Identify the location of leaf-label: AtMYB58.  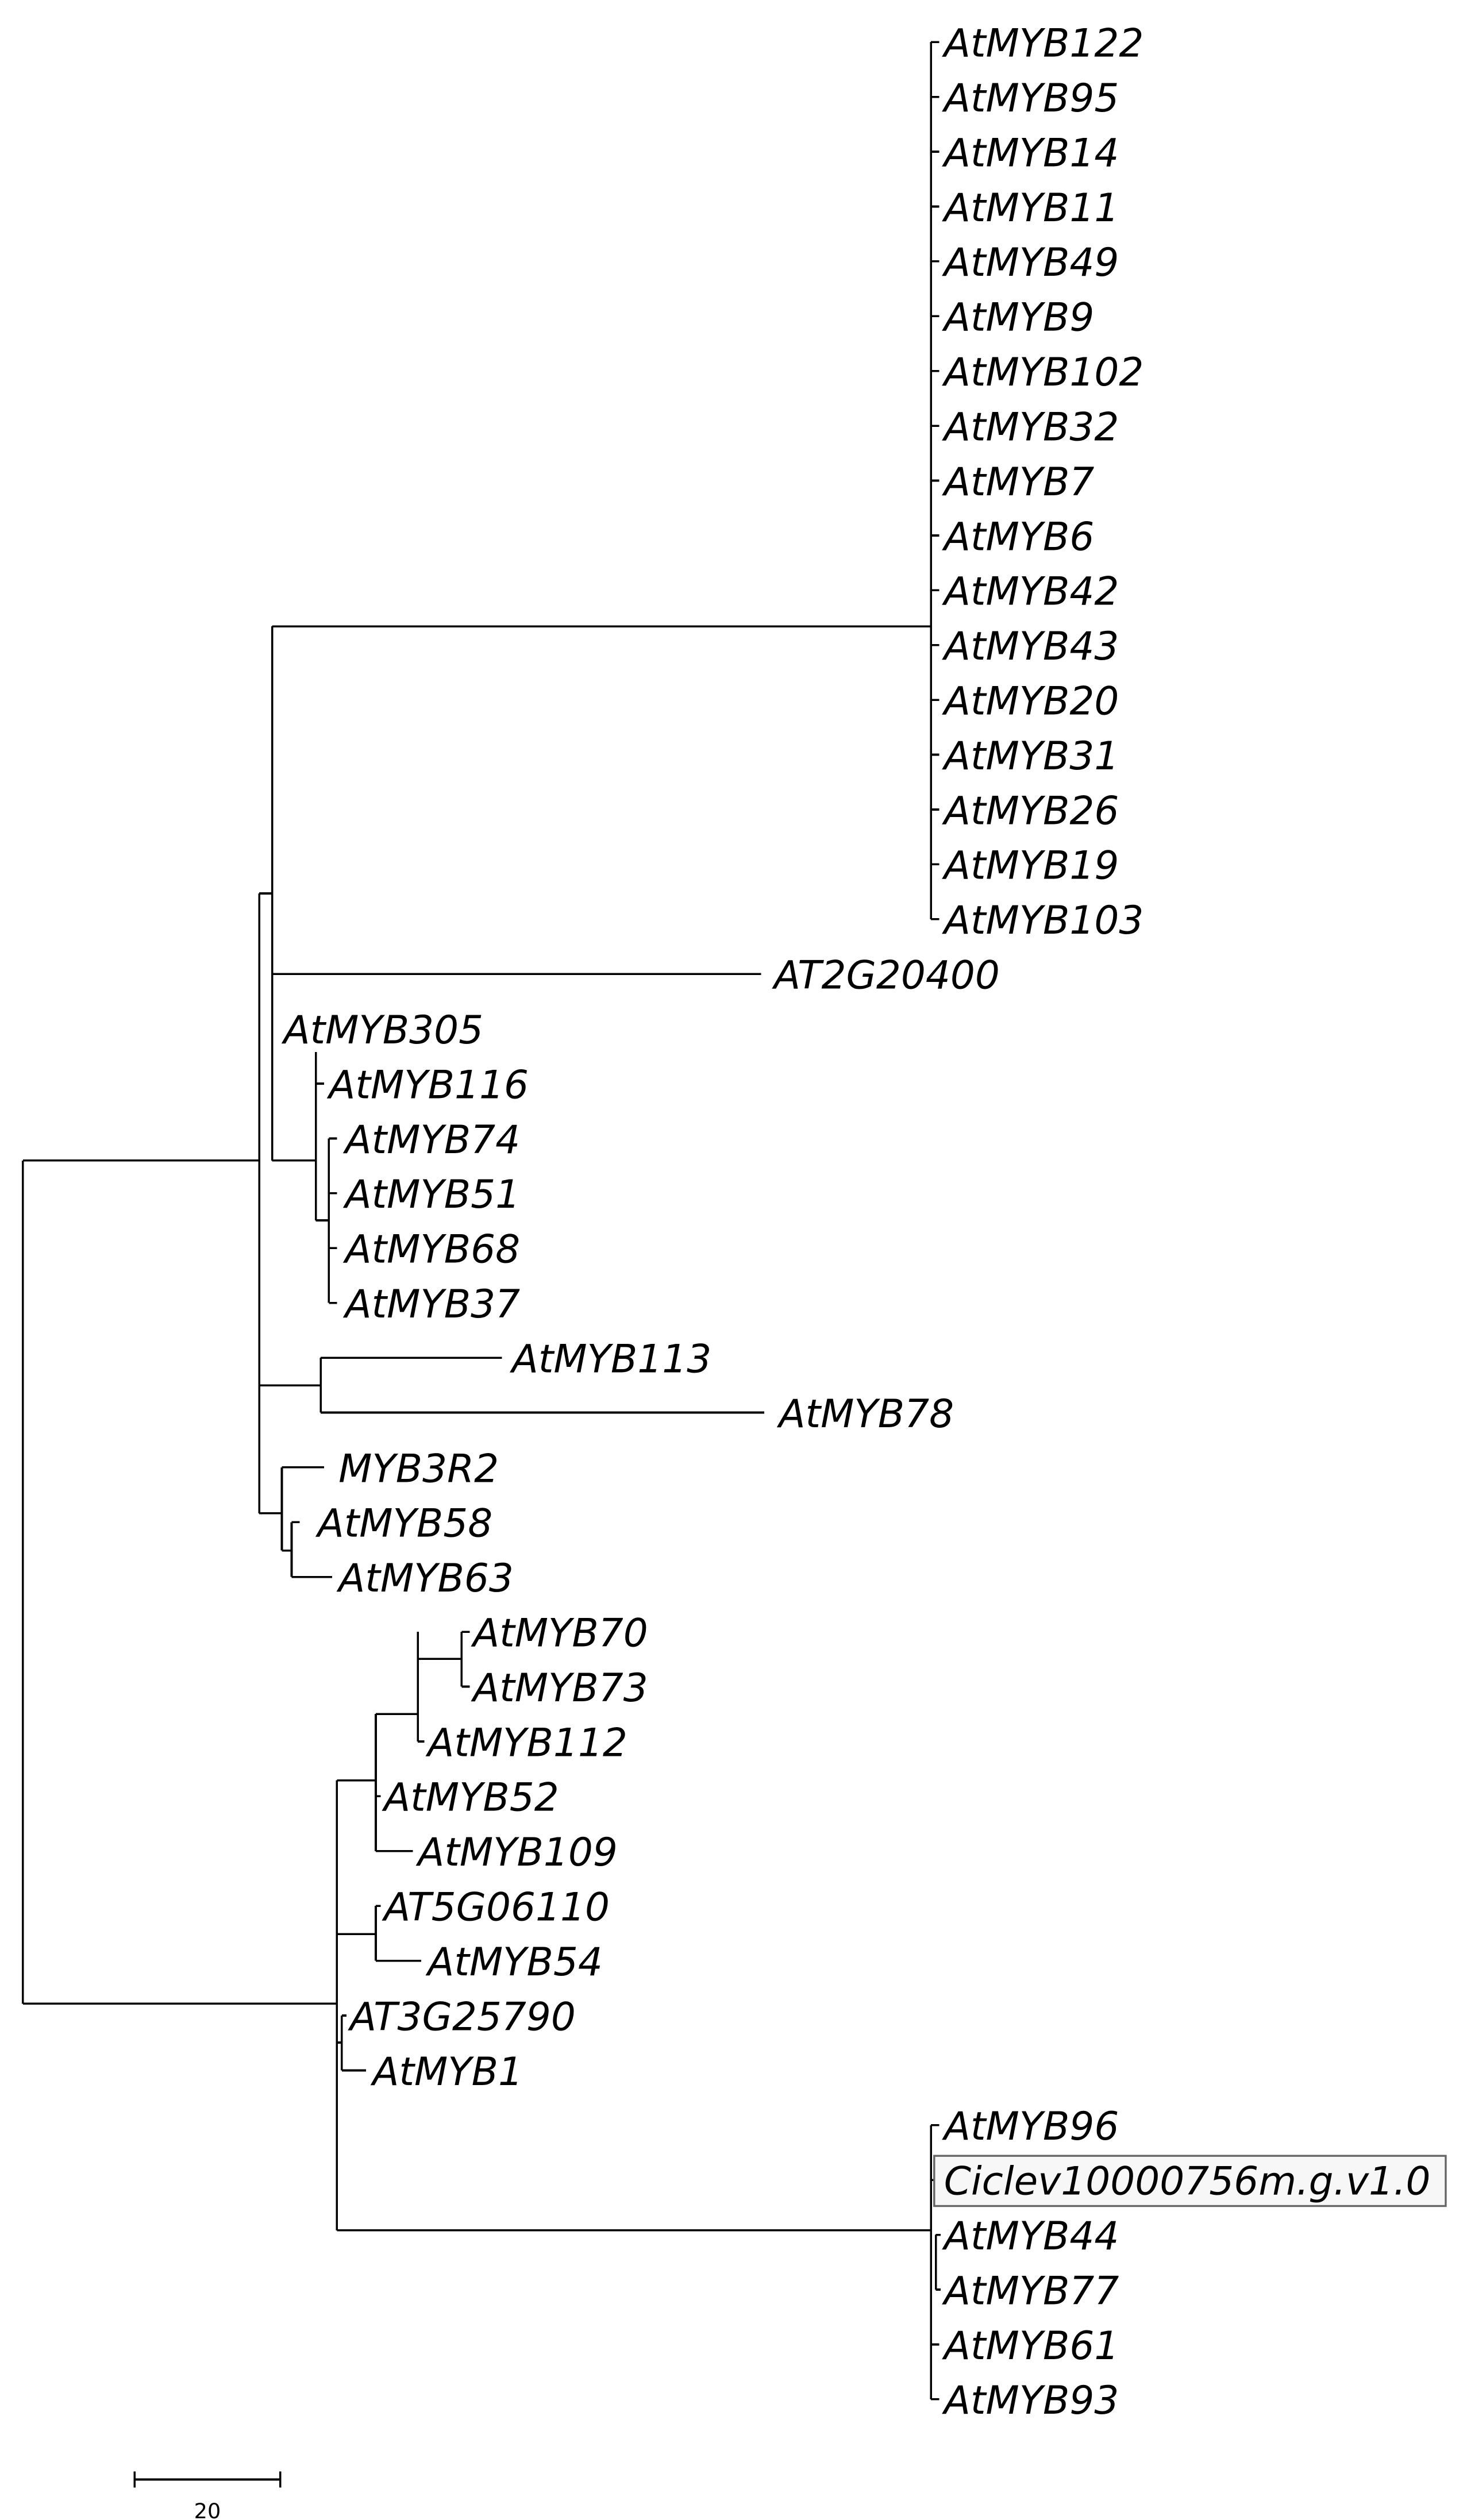
(404, 1524).